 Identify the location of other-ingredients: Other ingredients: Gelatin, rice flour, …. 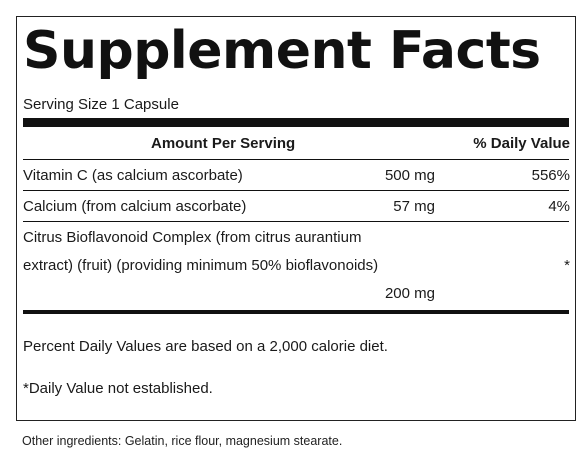
(182, 441).